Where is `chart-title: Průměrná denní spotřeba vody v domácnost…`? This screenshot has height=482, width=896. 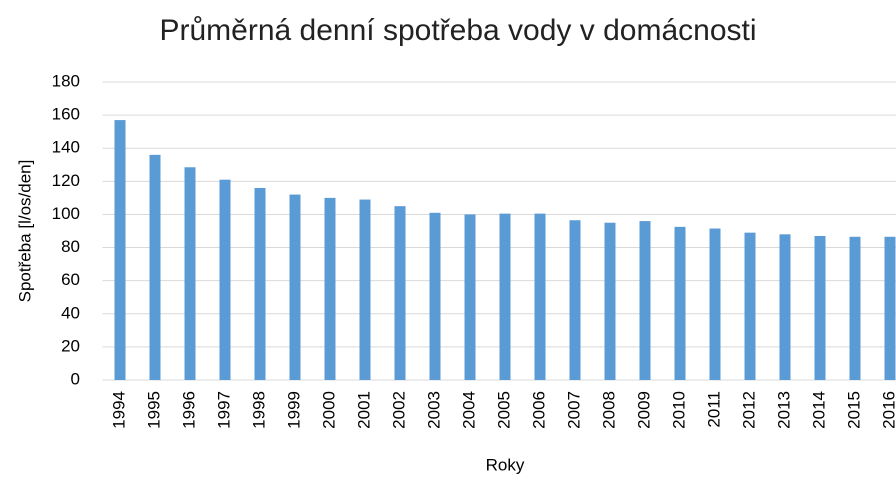
chart-title: Průměrná denní spotřeba vody v domácnost… is located at coordinates (458, 30).